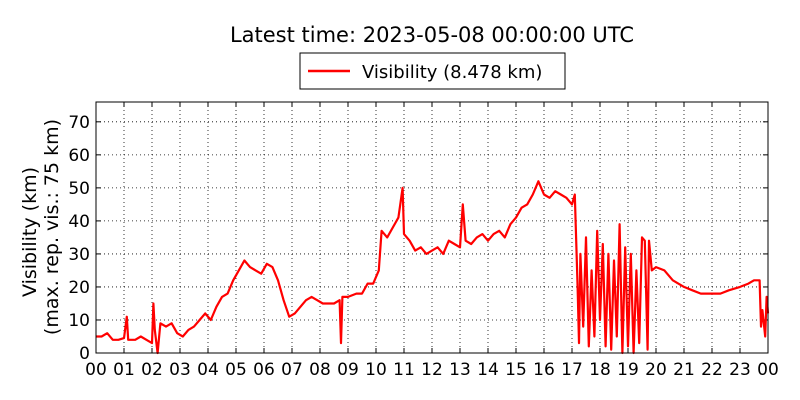 The width and height of the screenshot is (800, 400). What do you see at coordinates (432, 370) in the screenshot?
I see `x-tick-label: 12` at bounding box center [432, 370].